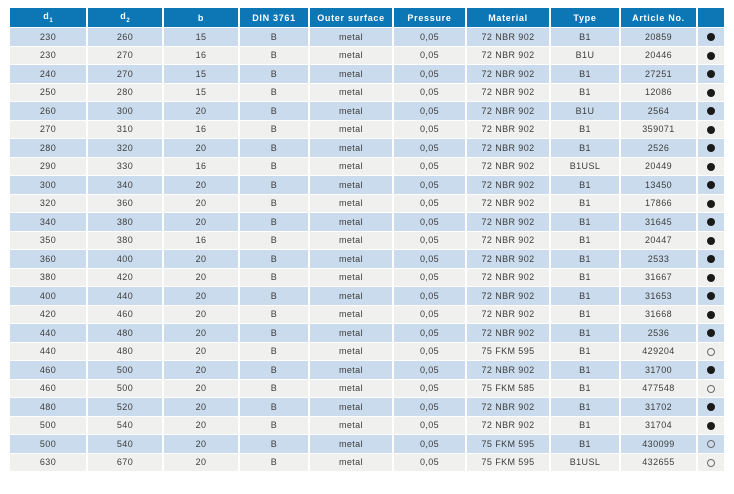 Image resolution: width=734 pixels, height=494 pixels. What do you see at coordinates (125, 92) in the screenshot?
I see `cell-d2: 280` at bounding box center [125, 92].